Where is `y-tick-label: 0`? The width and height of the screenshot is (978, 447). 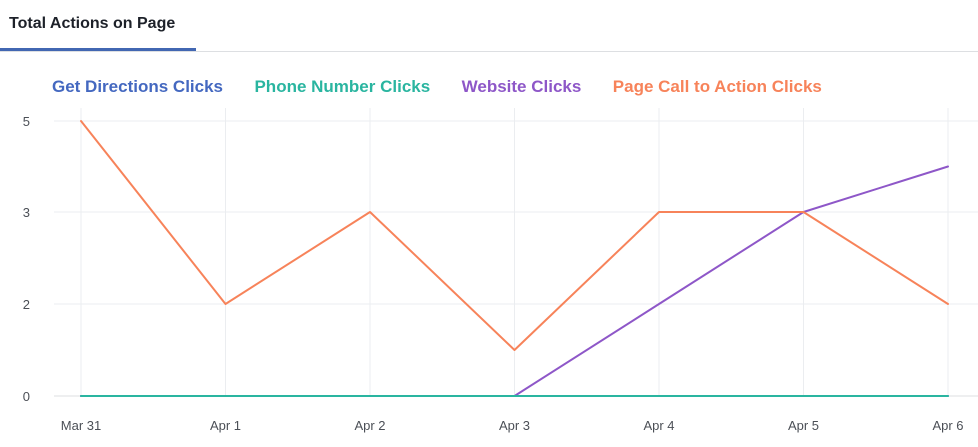 y-tick-label: 0 is located at coordinates (26, 396).